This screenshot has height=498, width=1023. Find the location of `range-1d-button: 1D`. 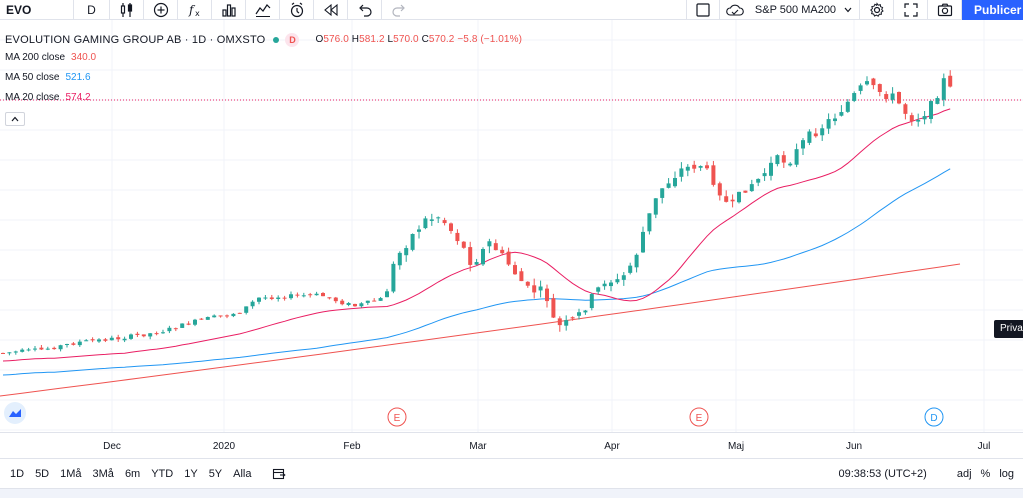

range-1d-button: 1D is located at coordinates (17, 473).